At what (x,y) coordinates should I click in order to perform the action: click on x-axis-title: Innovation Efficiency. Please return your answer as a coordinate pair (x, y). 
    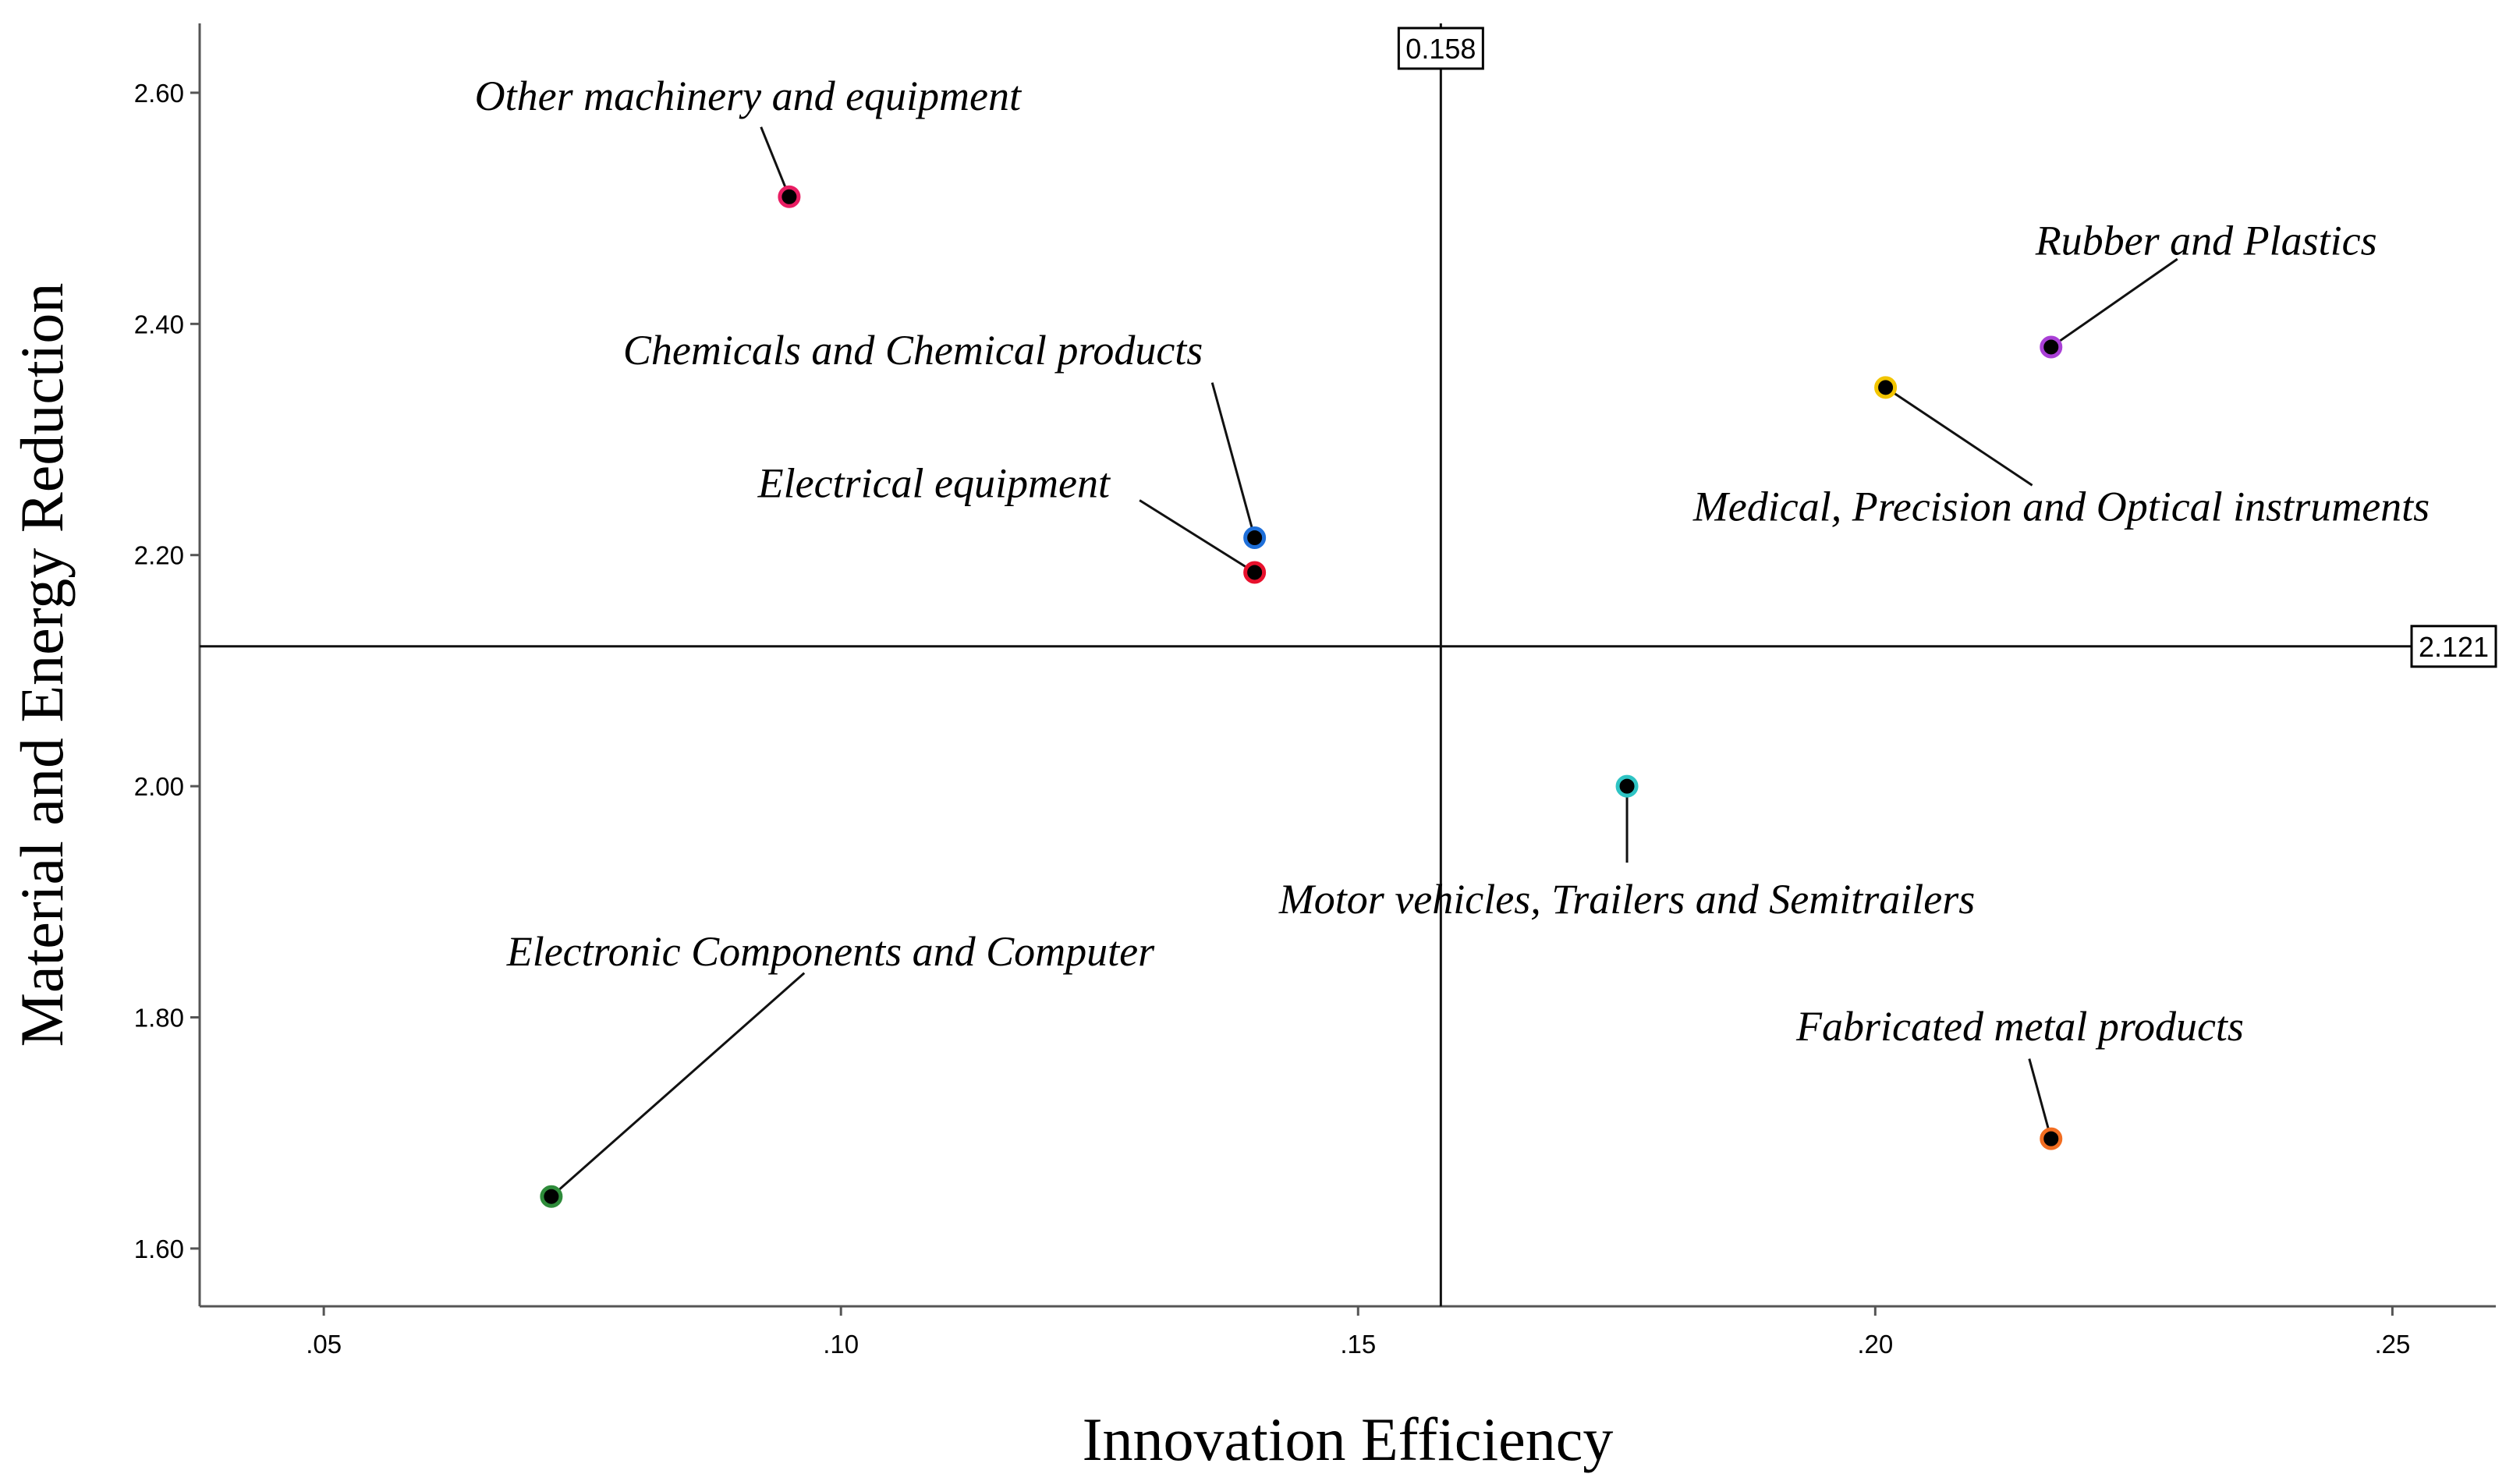
    Looking at the image, I should click on (1349, 1439).